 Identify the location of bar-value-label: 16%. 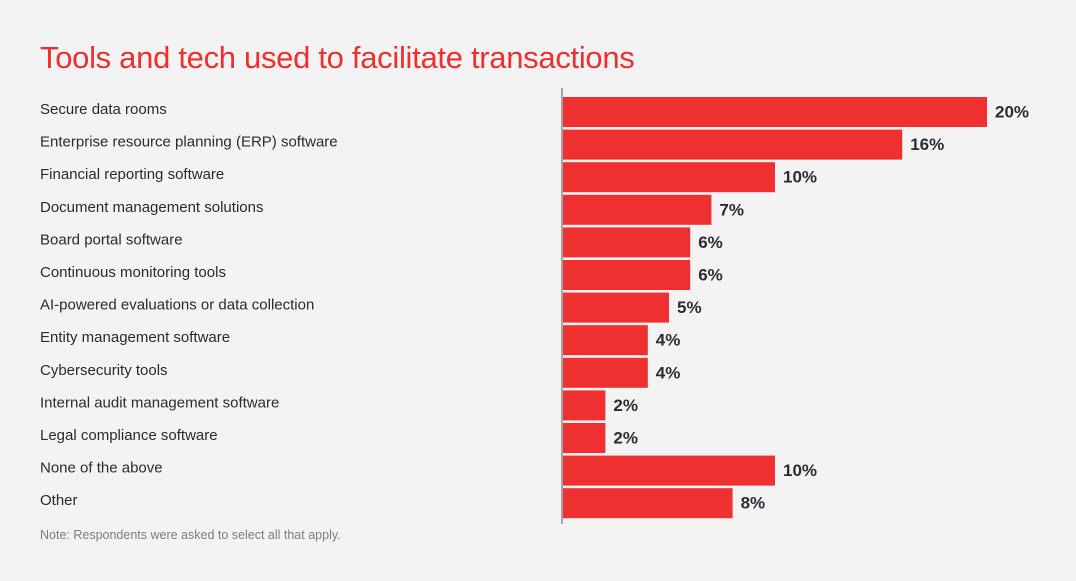
(927, 144).